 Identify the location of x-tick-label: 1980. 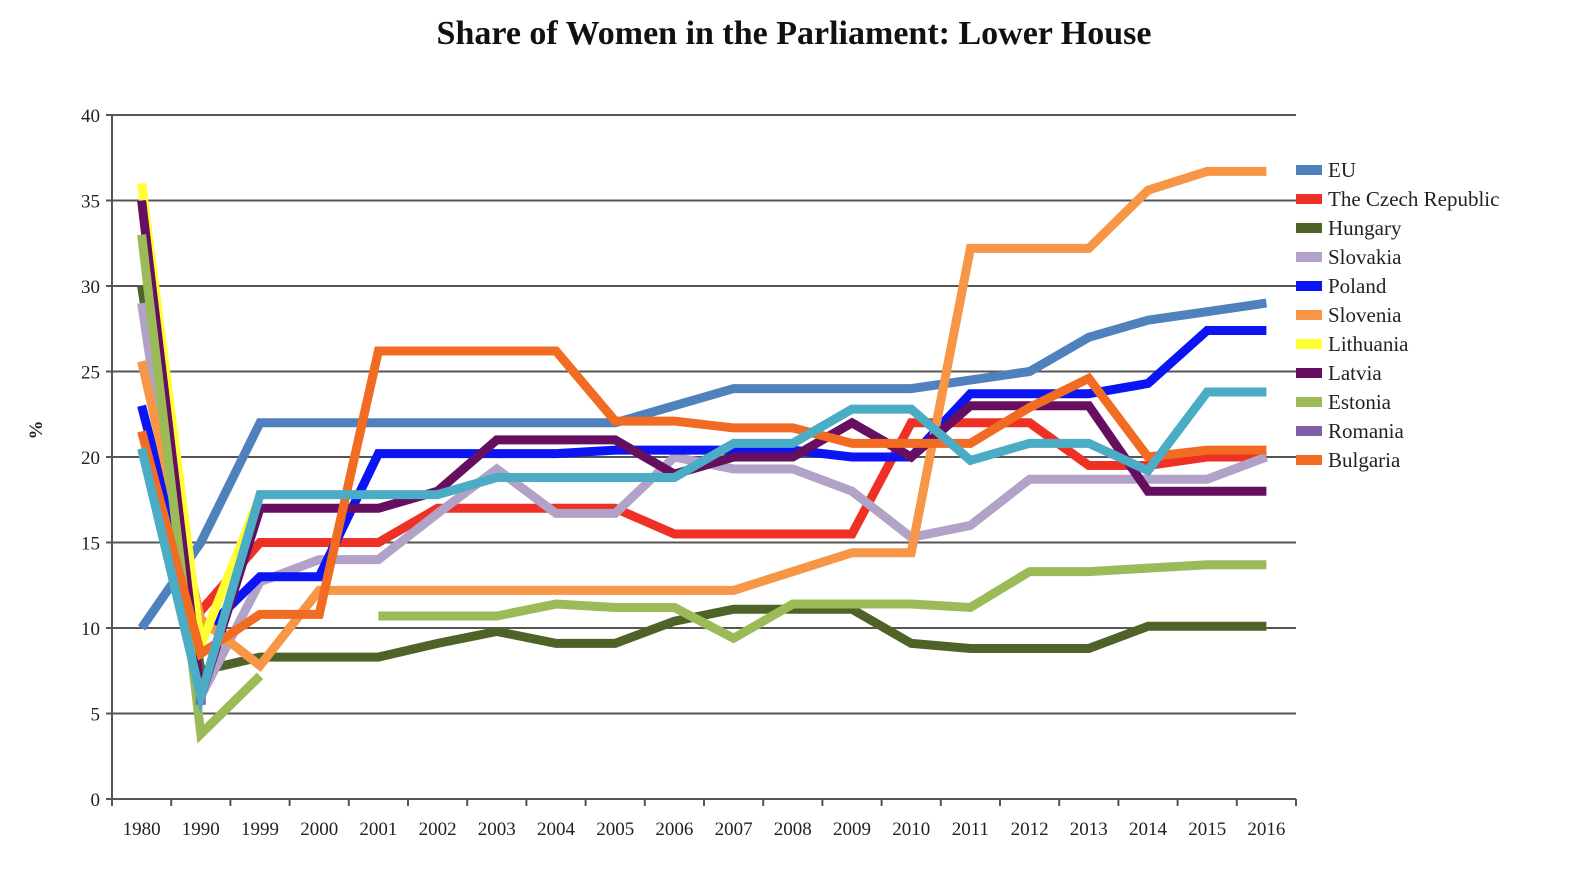
(142, 829).